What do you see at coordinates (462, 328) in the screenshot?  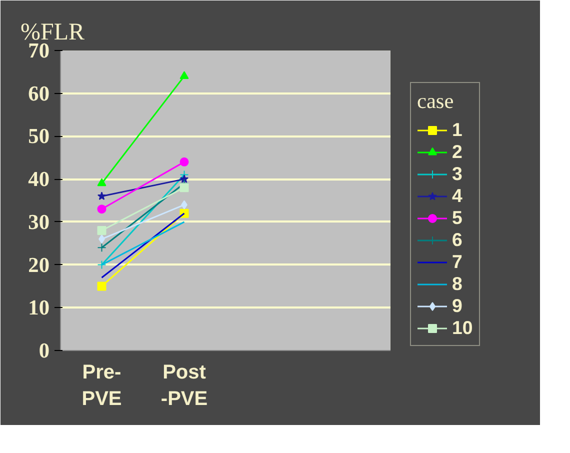 I see `legend-label: 10` at bounding box center [462, 328].